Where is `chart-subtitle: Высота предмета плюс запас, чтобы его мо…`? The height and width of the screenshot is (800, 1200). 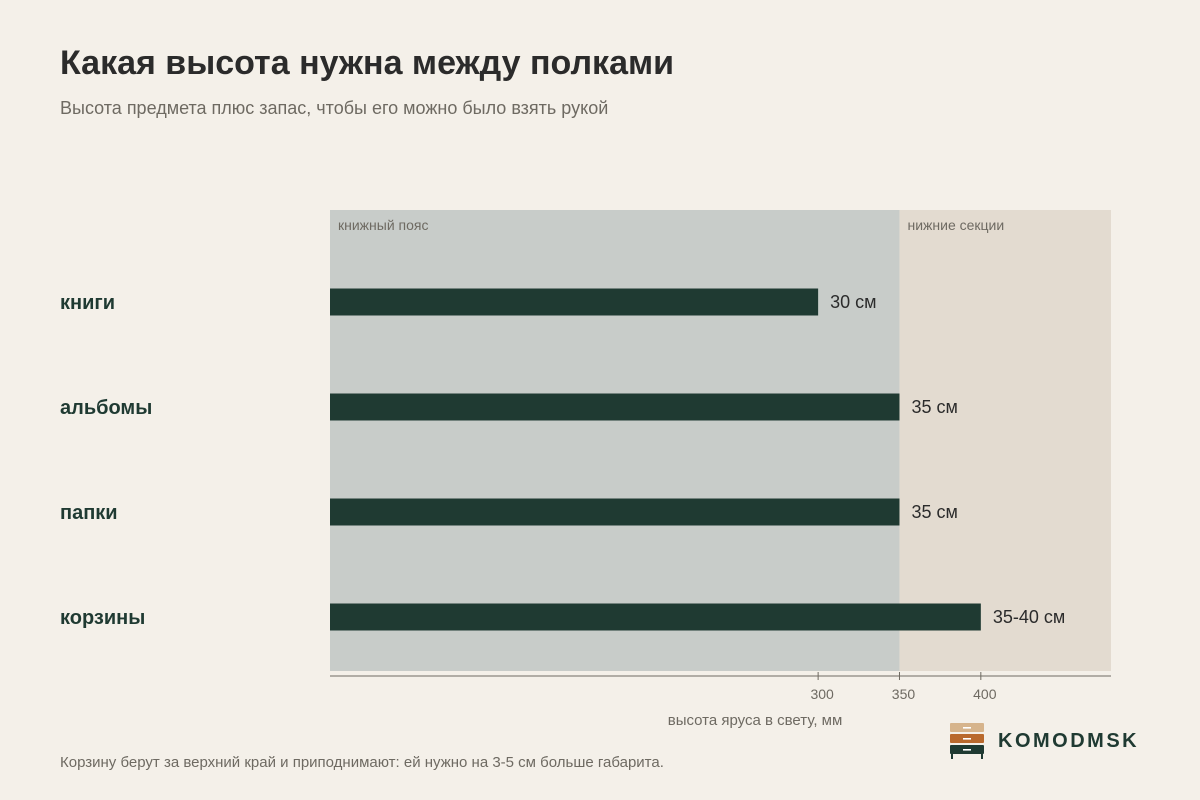
chart-subtitle: Высота предмета плюс запас, чтобы его мо… is located at coordinates (334, 108).